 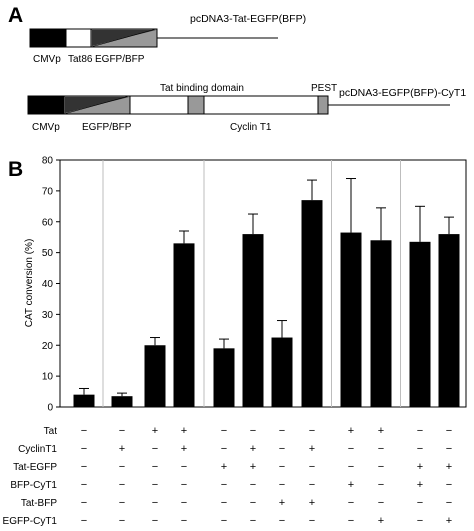 I want to click on y-axis: 0 10 20 30 40 50 60 70 80, so click(x=51, y=285).